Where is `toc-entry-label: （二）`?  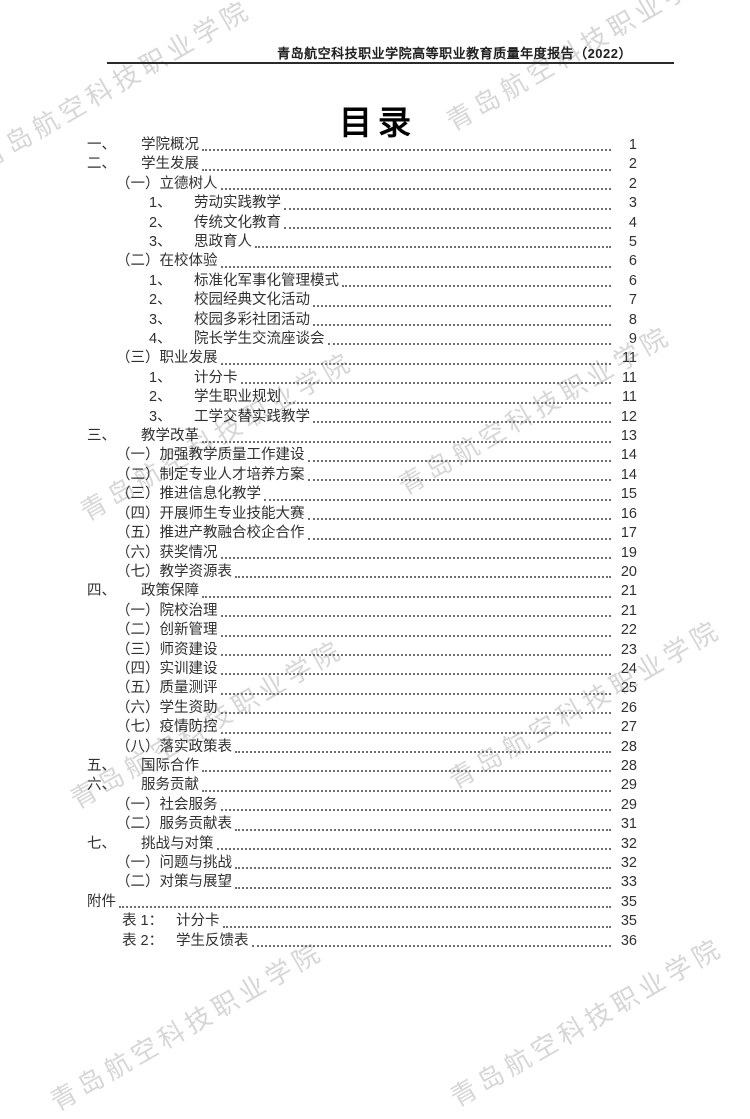 toc-entry-label: （二） is located at coordinates (138, 882).